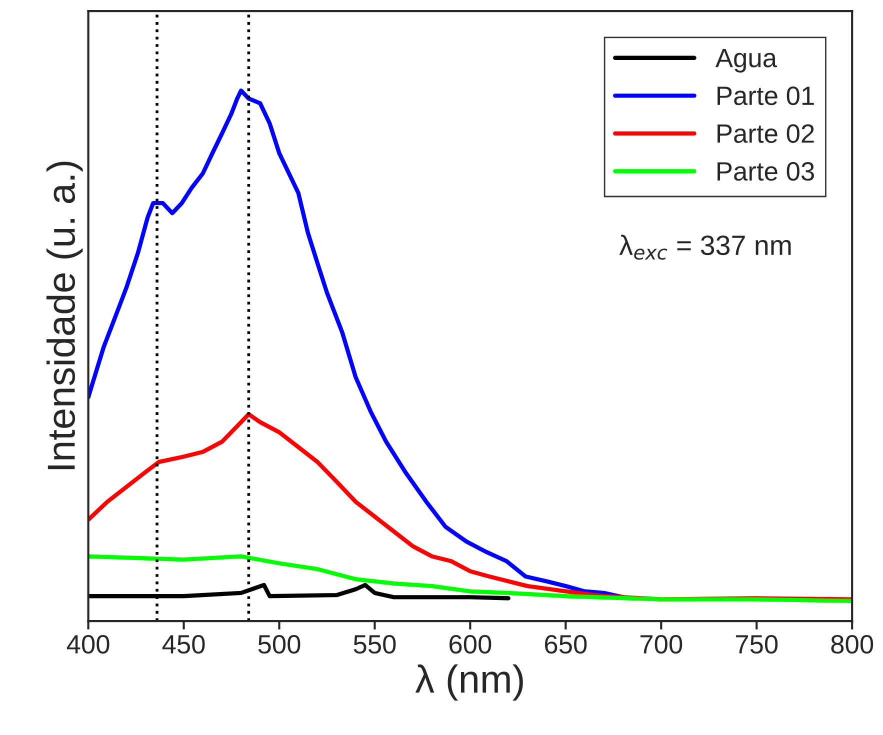  Describe the element at coordinates (852, 644) in the screenshot. I see `x-tick-label: 800` at that location.